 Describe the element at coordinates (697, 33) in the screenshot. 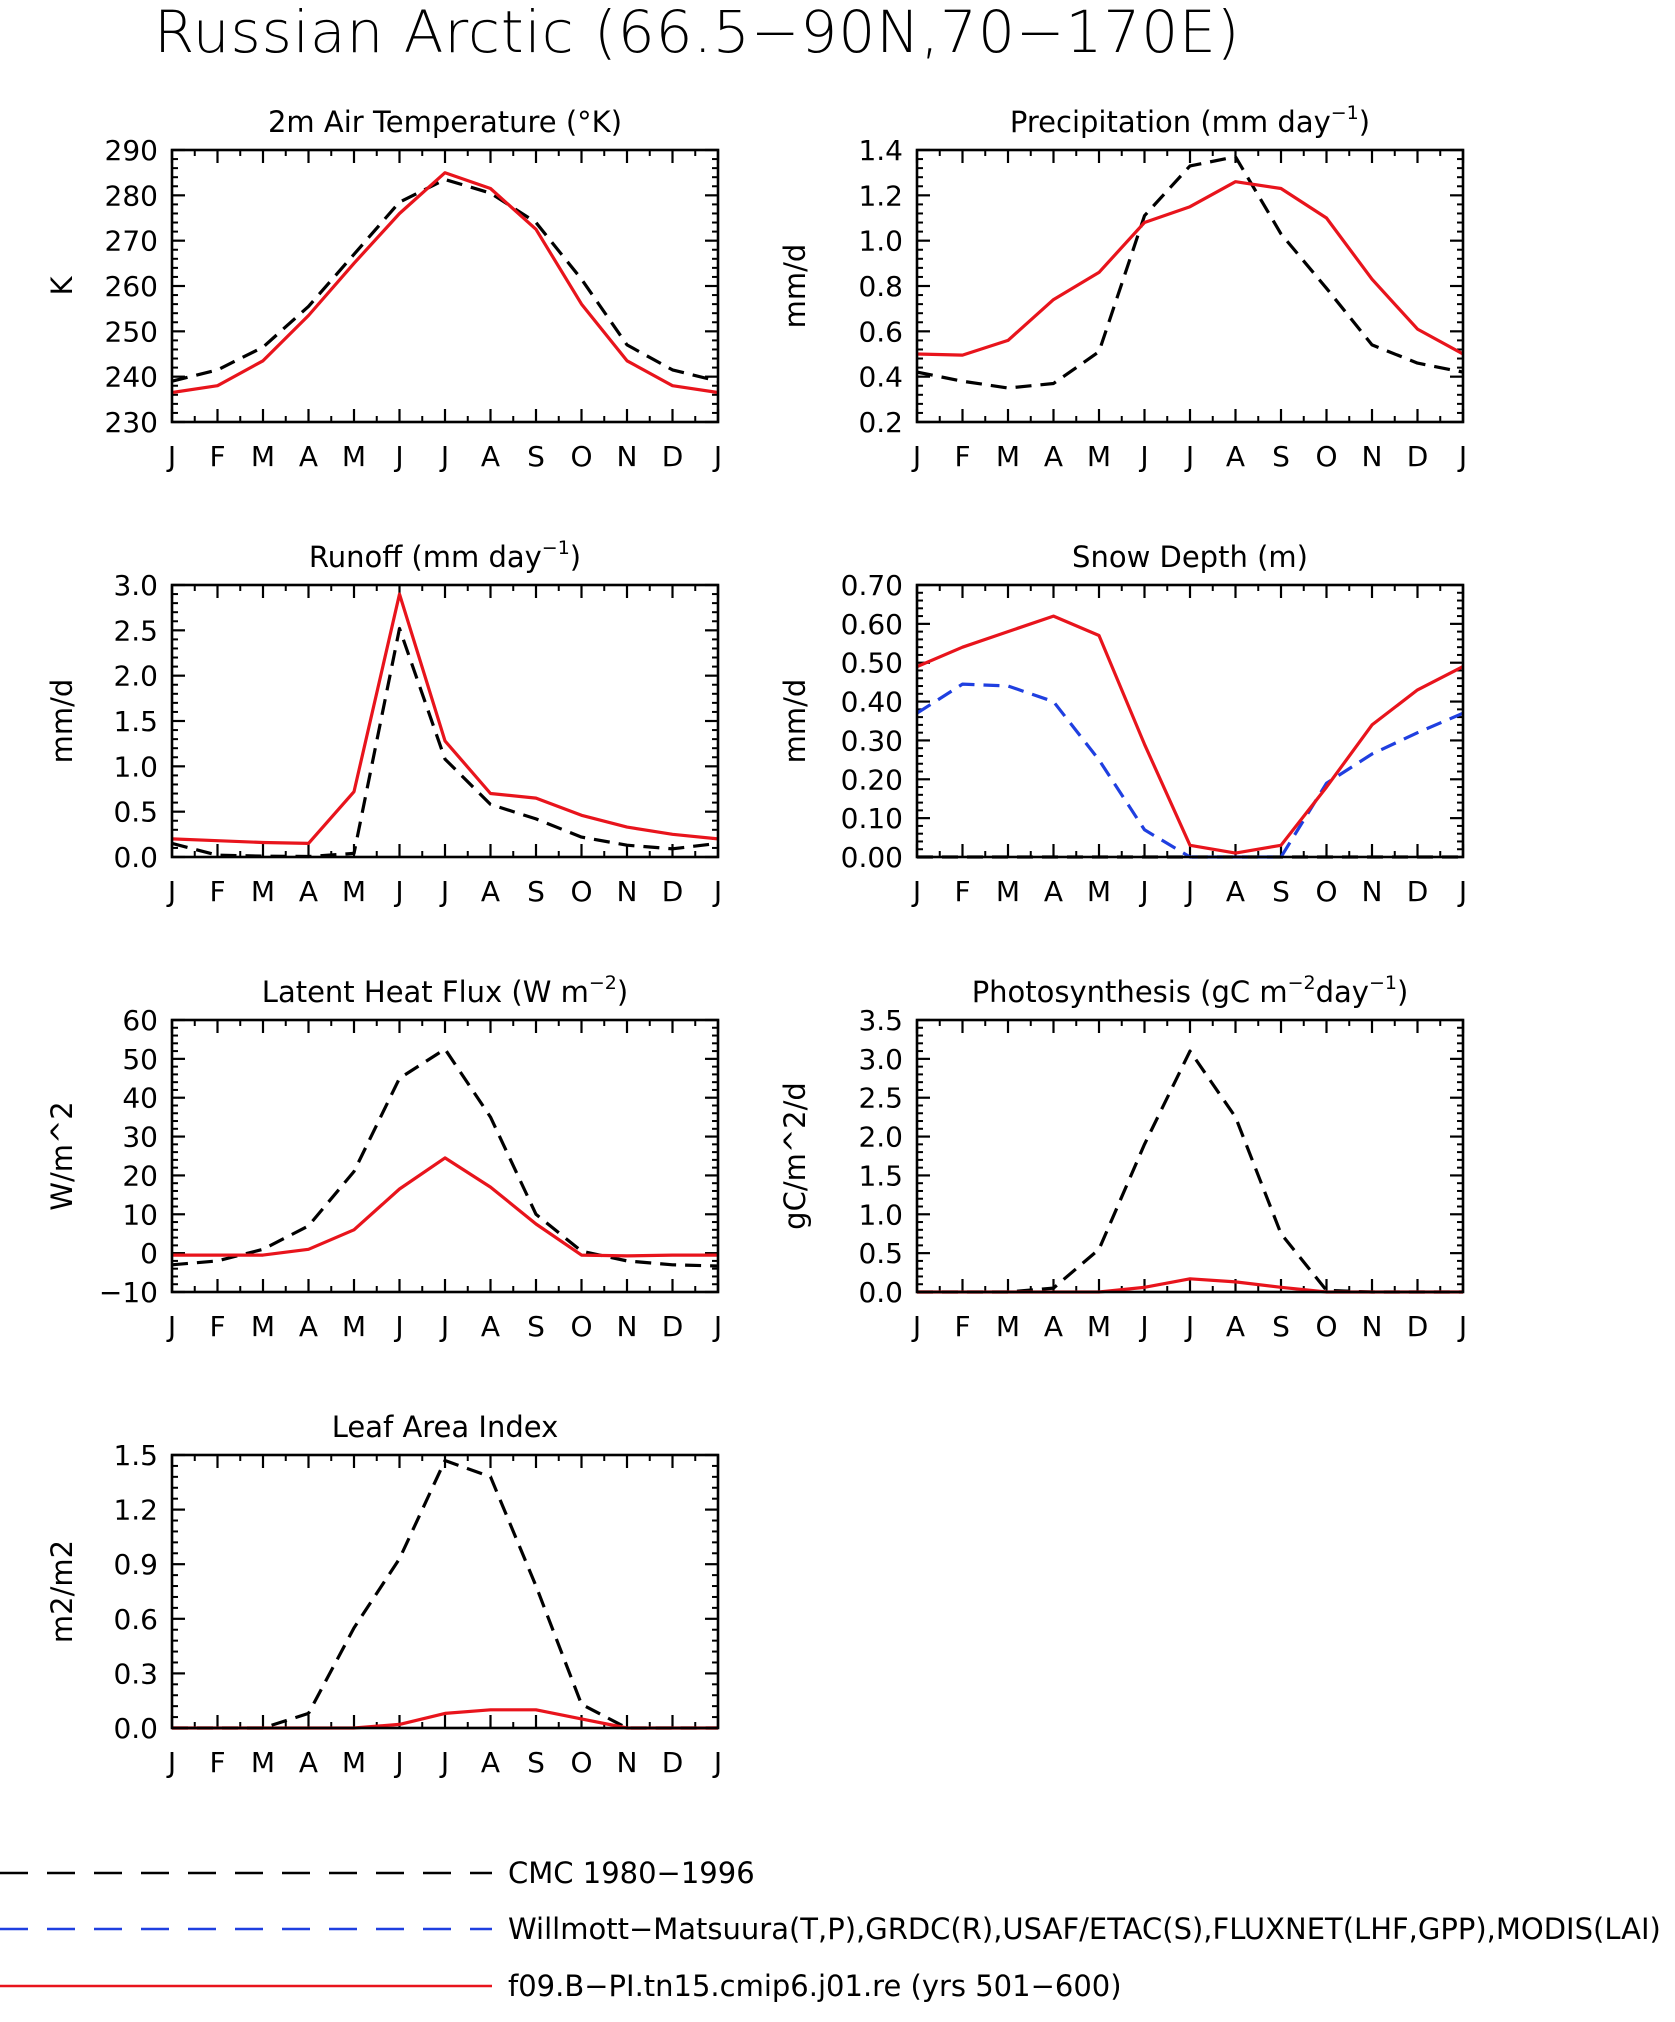

I see `page-title-text: Russian Arctic (66.5−90N,70−170E)` at that location.